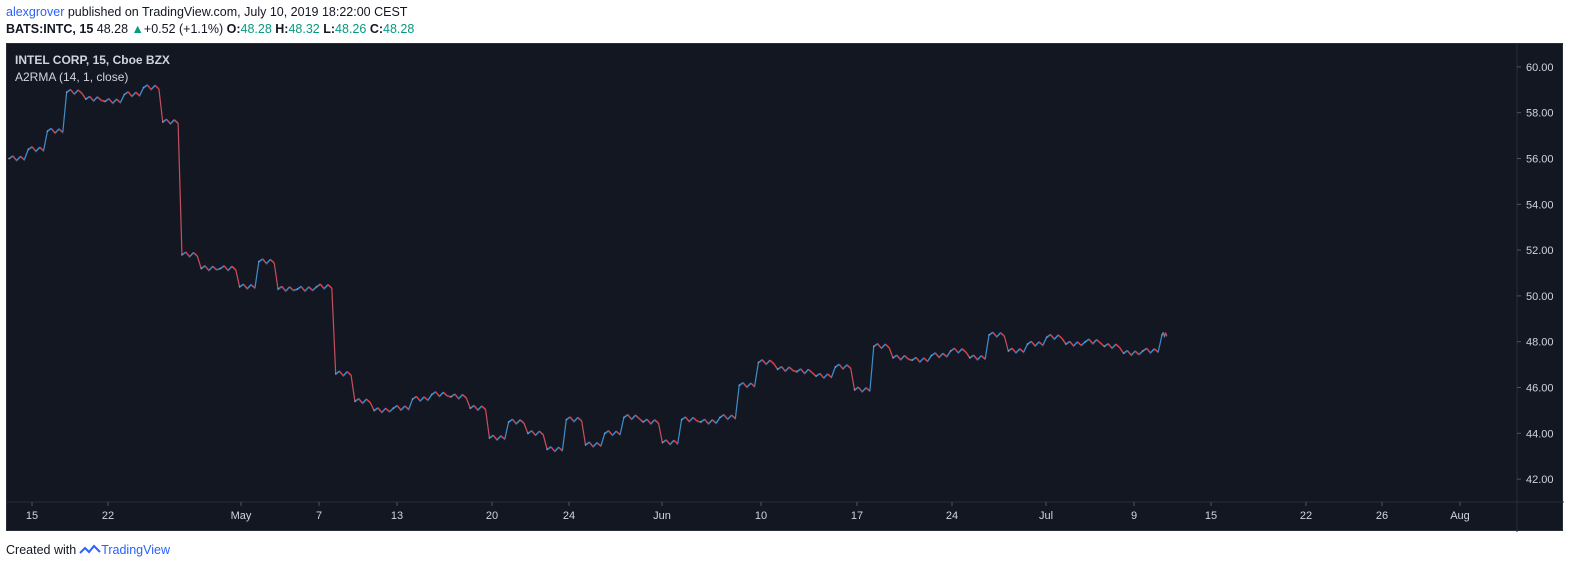 This screenshot has width=1569, height=568. Describe the element at coordinates (1460, 516) in the screenshot. I see `x-tick-label: Aug` at that location.